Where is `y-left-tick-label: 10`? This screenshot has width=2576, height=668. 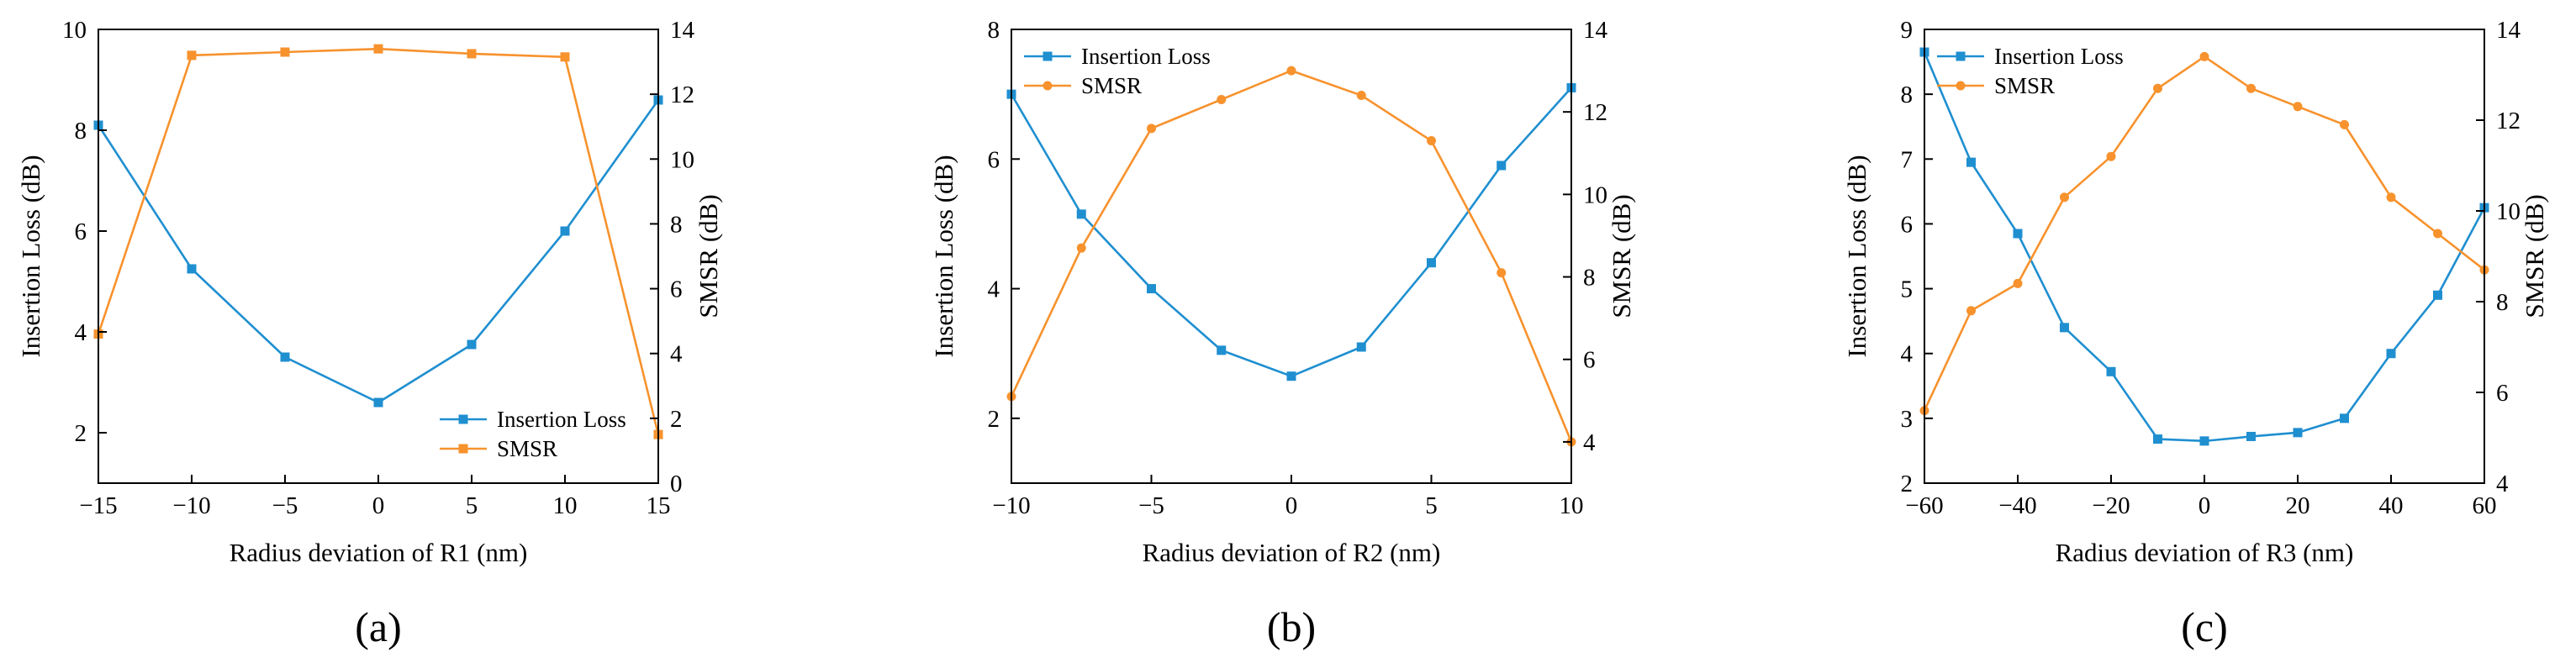 y-left-tick-label: 10 is located at coordinates (74, 31).